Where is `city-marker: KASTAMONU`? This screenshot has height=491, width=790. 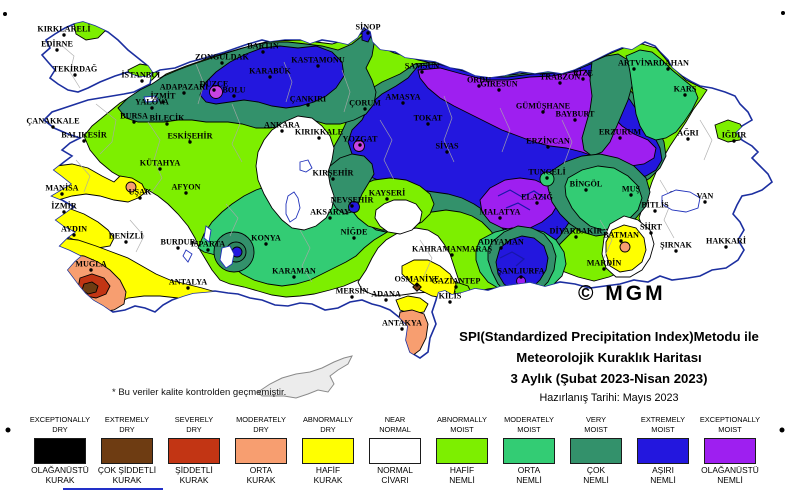 city-marker: KASTAMONU is located at coordinates (318, 62).